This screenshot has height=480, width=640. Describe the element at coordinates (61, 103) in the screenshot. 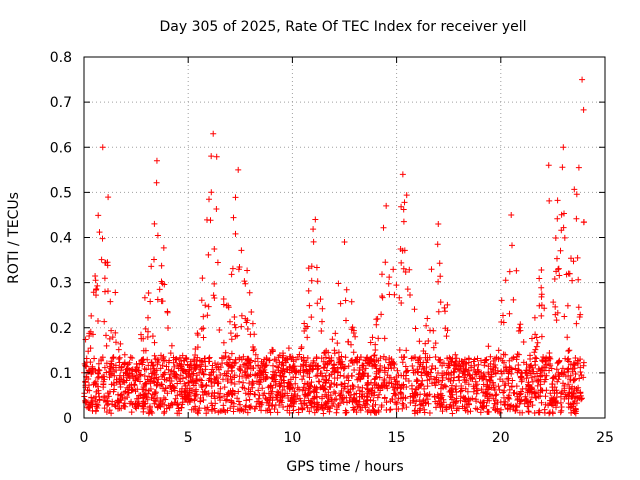

I see `y-tick-label: 0.7` at that location.